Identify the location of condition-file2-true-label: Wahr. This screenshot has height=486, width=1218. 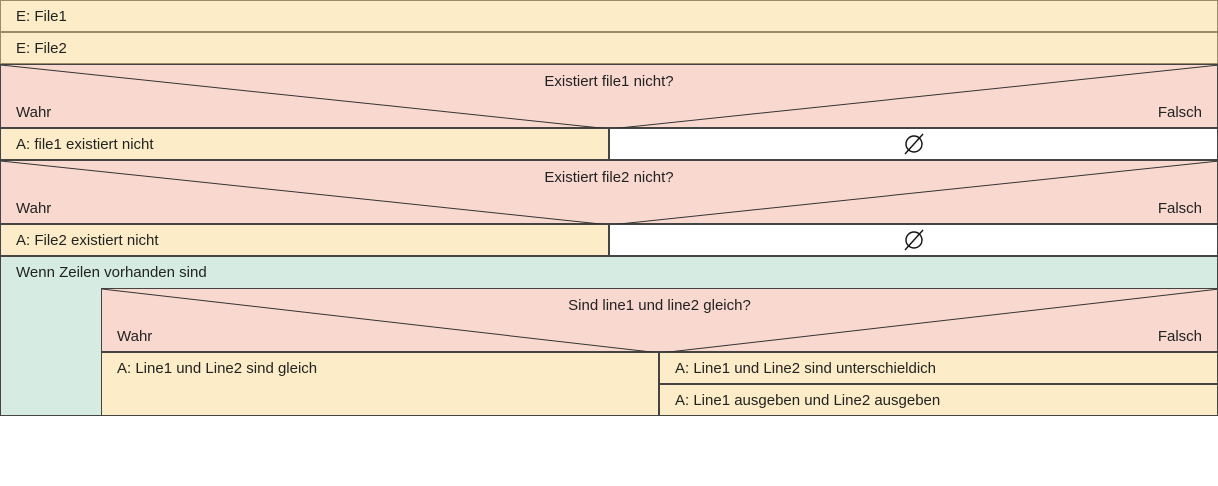
(34, 208).